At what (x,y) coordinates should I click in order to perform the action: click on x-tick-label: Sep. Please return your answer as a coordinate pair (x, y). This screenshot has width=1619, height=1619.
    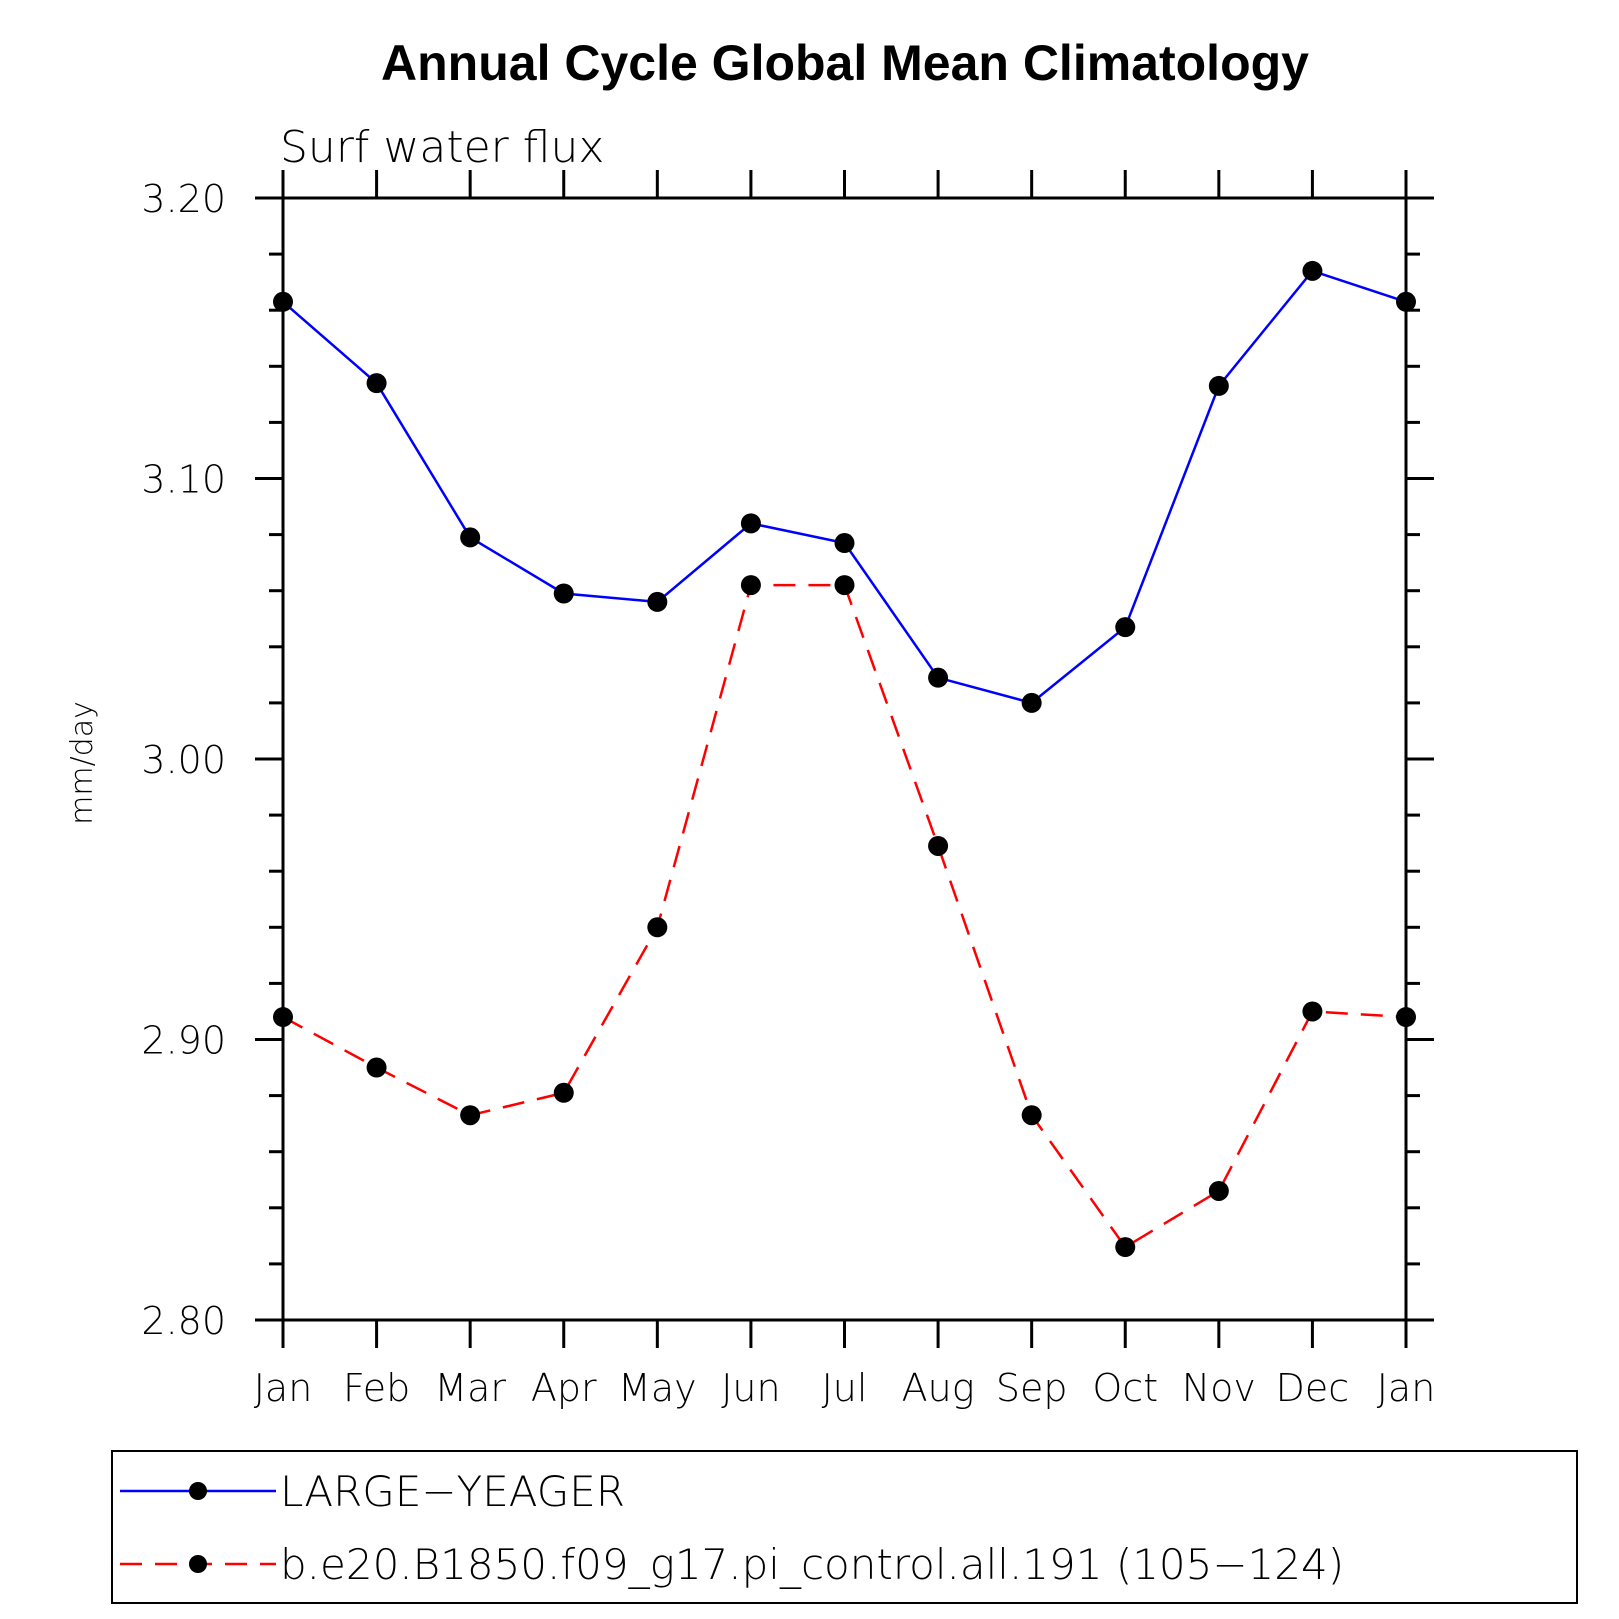
    Looking at the image, I should click on (1032, 1388).